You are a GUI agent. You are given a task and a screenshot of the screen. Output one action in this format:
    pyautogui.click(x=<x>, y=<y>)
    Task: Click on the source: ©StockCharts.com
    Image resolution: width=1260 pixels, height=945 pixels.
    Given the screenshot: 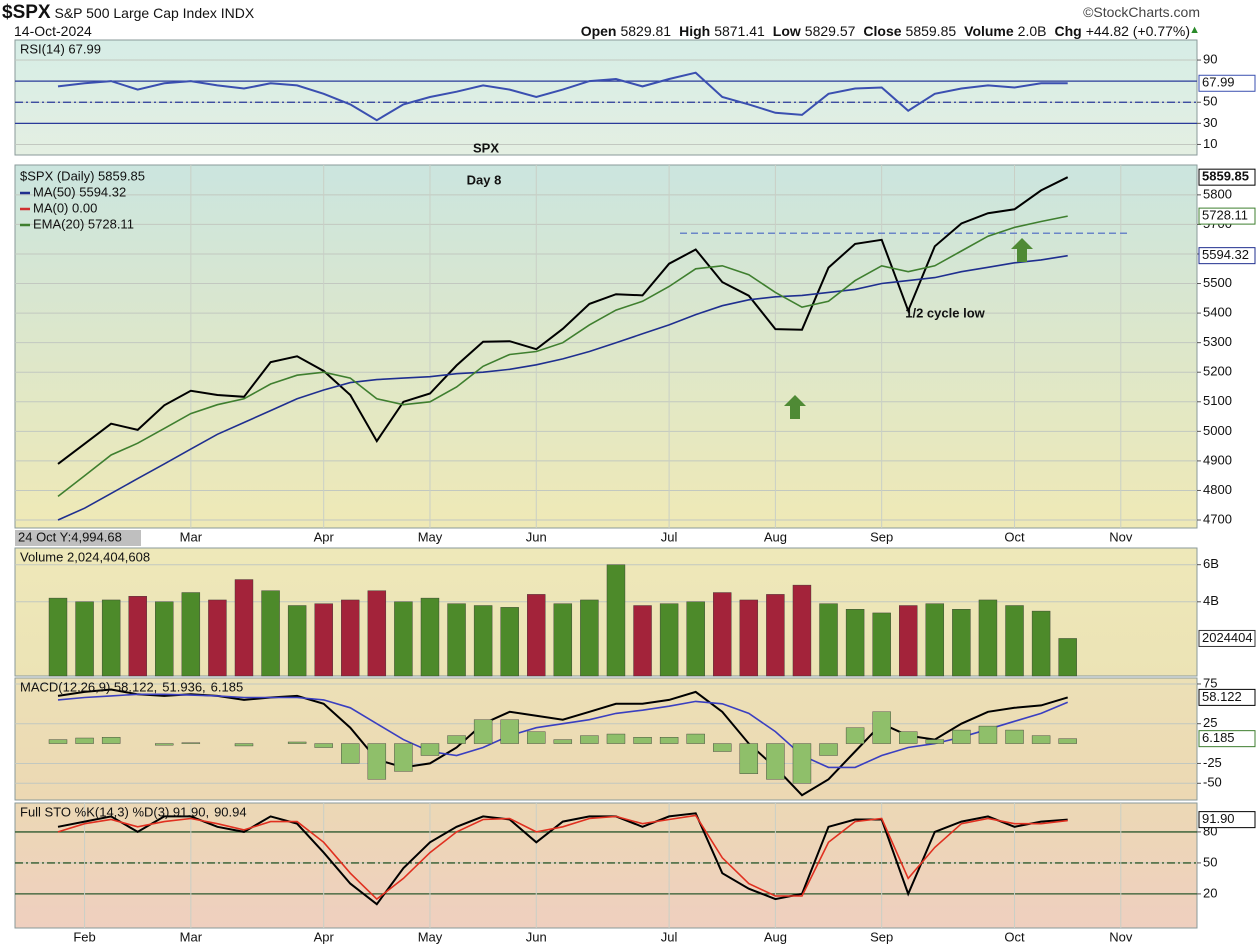 What is the action you would take?
    pyautogui.click(x=1141, y=12)
    